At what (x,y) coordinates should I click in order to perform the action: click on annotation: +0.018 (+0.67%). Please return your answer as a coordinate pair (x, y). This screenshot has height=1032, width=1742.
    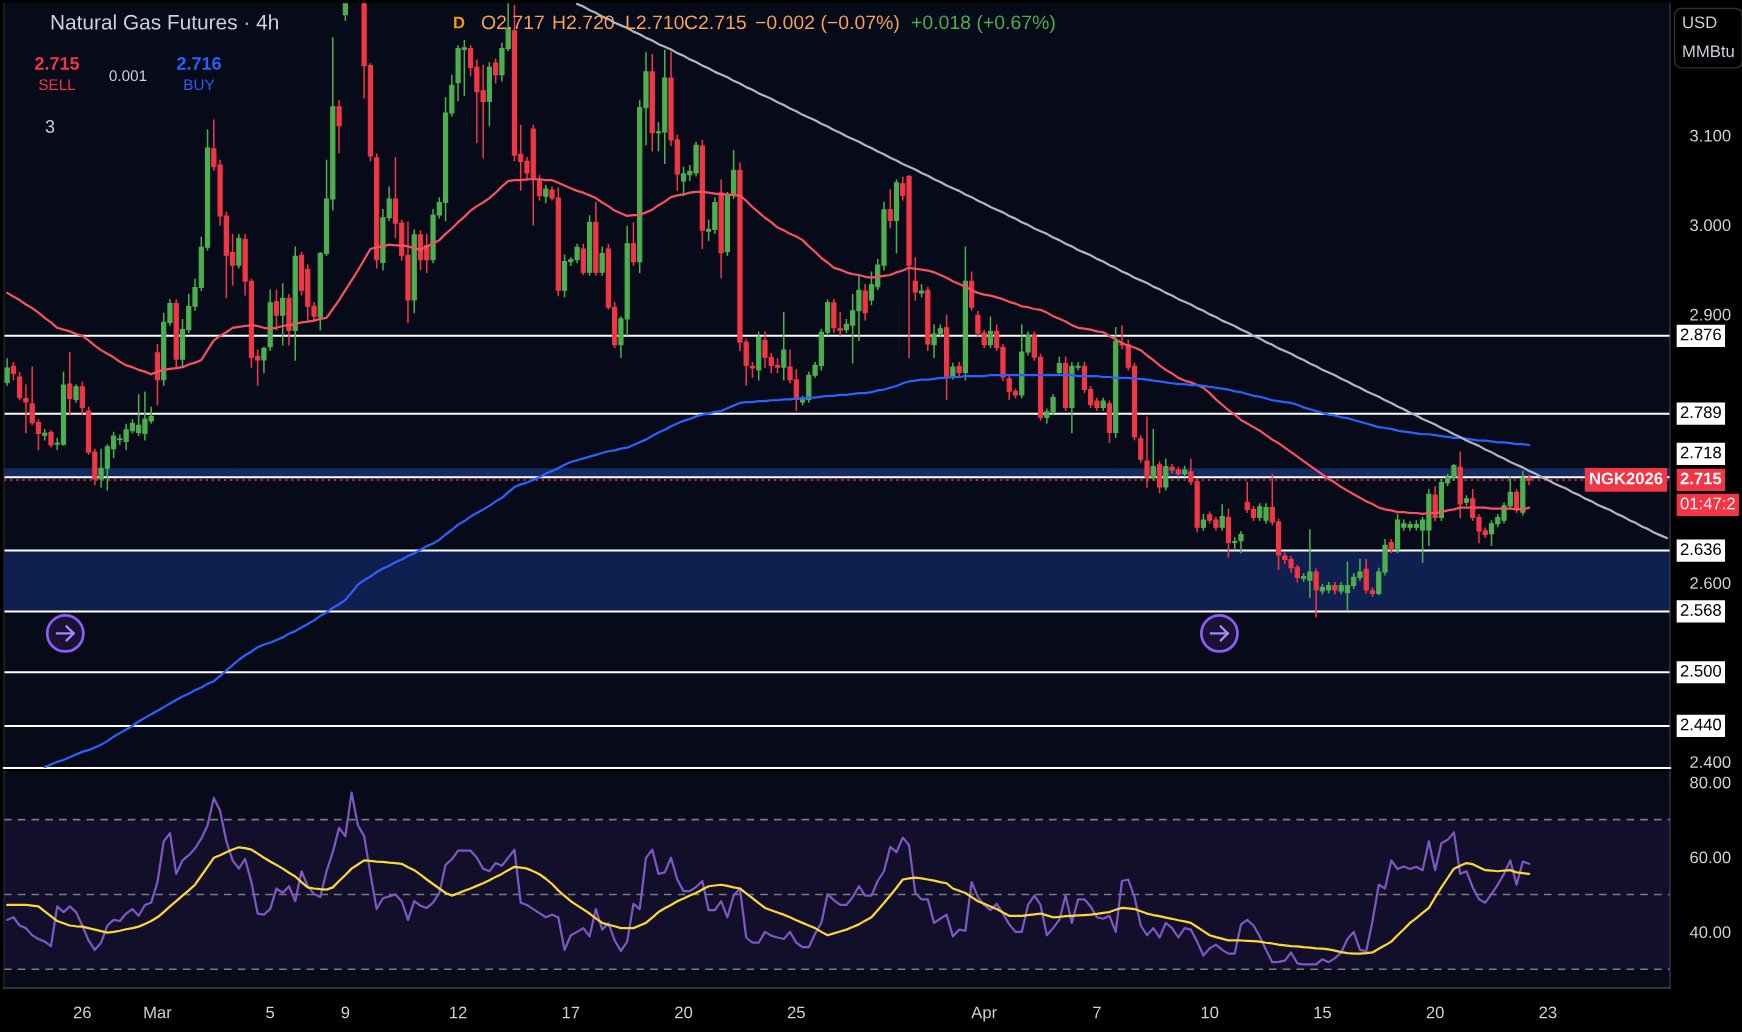
    Looking at the image, I should click on (983, 24).